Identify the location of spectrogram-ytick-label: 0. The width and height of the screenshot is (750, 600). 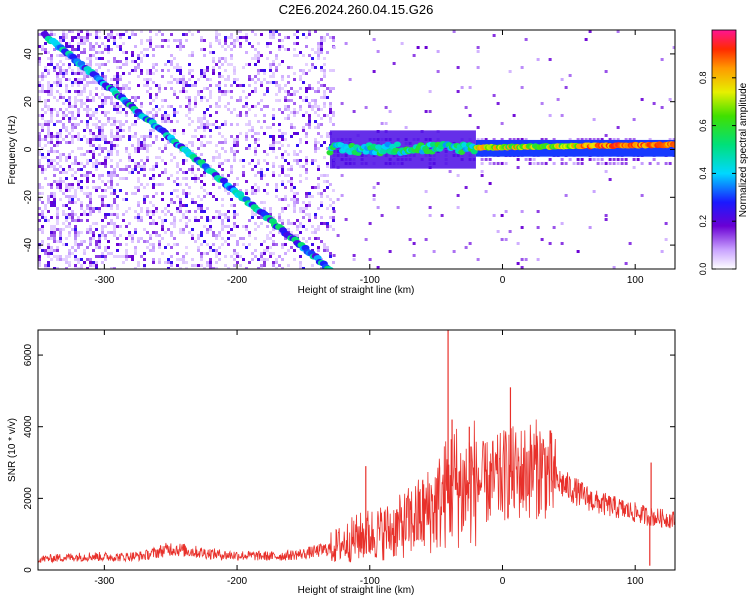
(28, 149).